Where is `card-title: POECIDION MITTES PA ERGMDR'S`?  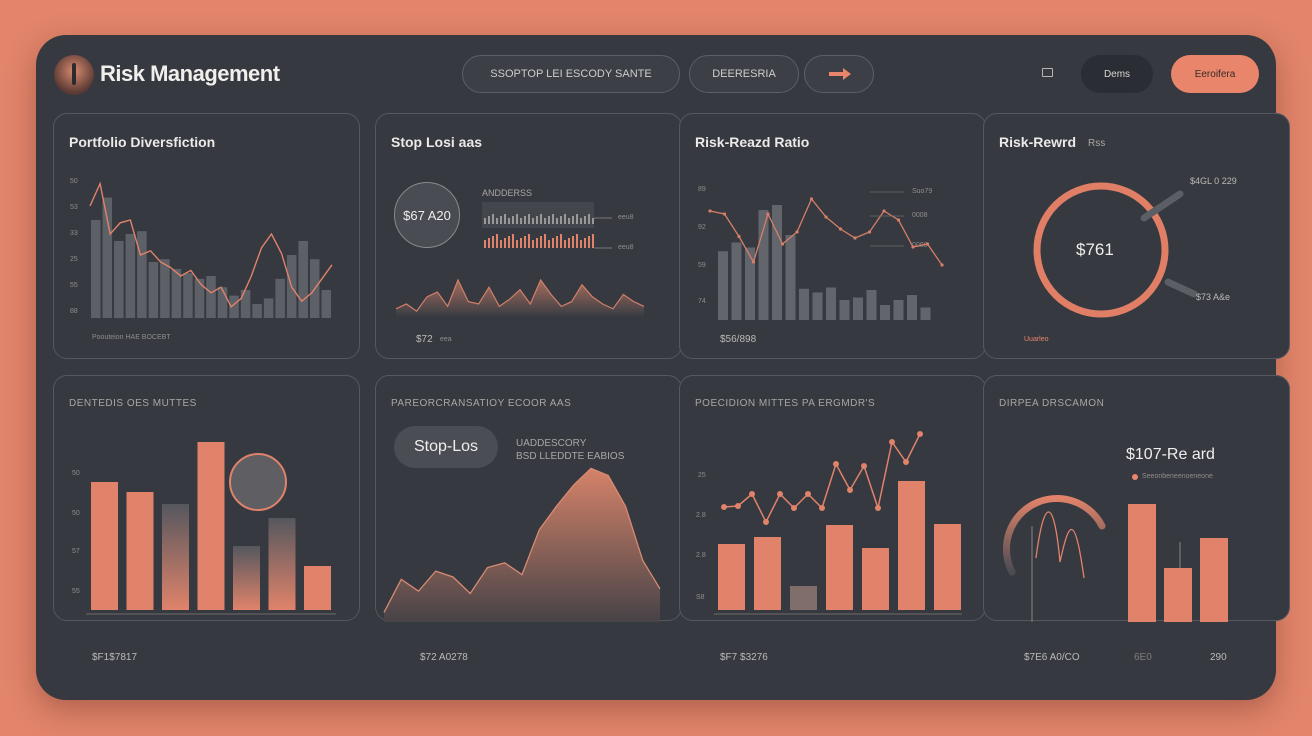 card-title: POECIDION MITTES PA ERGMDR'S is located at coordinates (785, 403).